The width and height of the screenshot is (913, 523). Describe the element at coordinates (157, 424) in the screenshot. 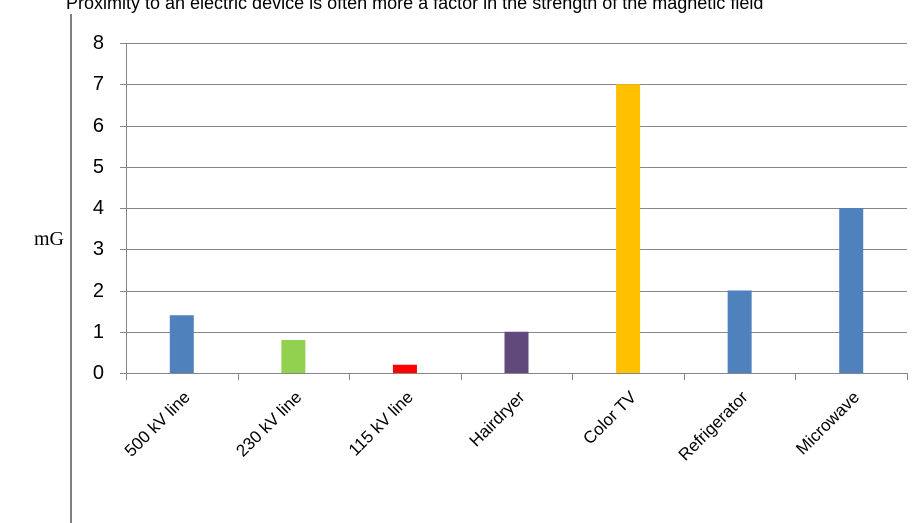

I see `x-tick-label: 500 kV line` at that location.